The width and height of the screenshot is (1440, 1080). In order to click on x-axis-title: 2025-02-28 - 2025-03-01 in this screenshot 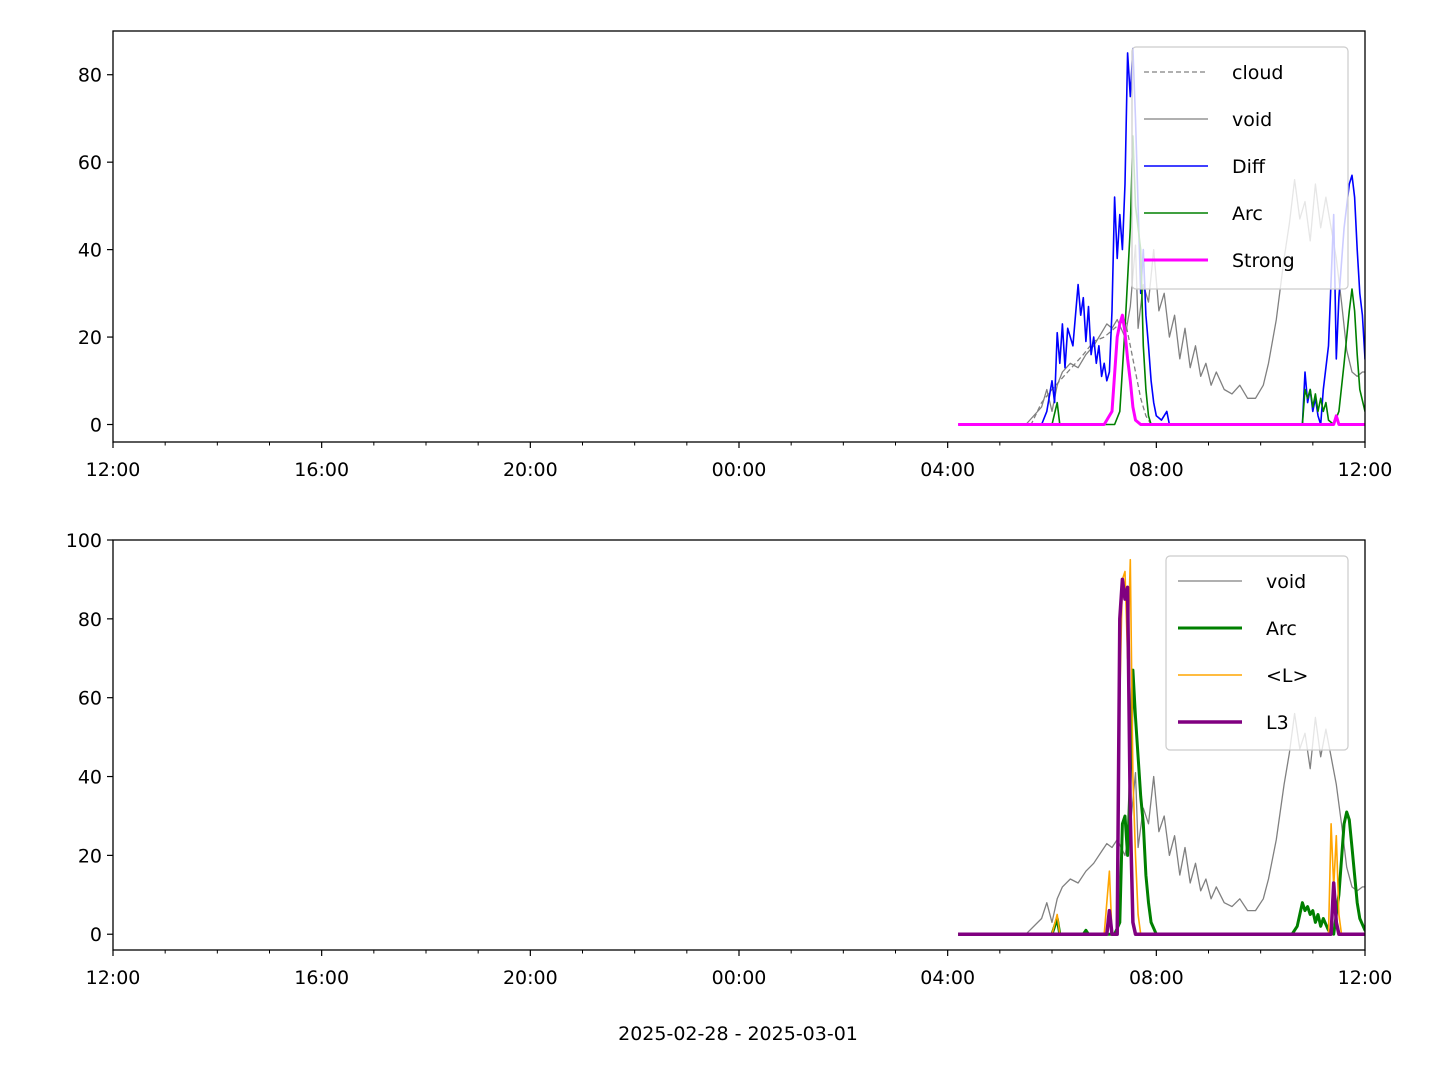, I will do `click(738, 1034)`.